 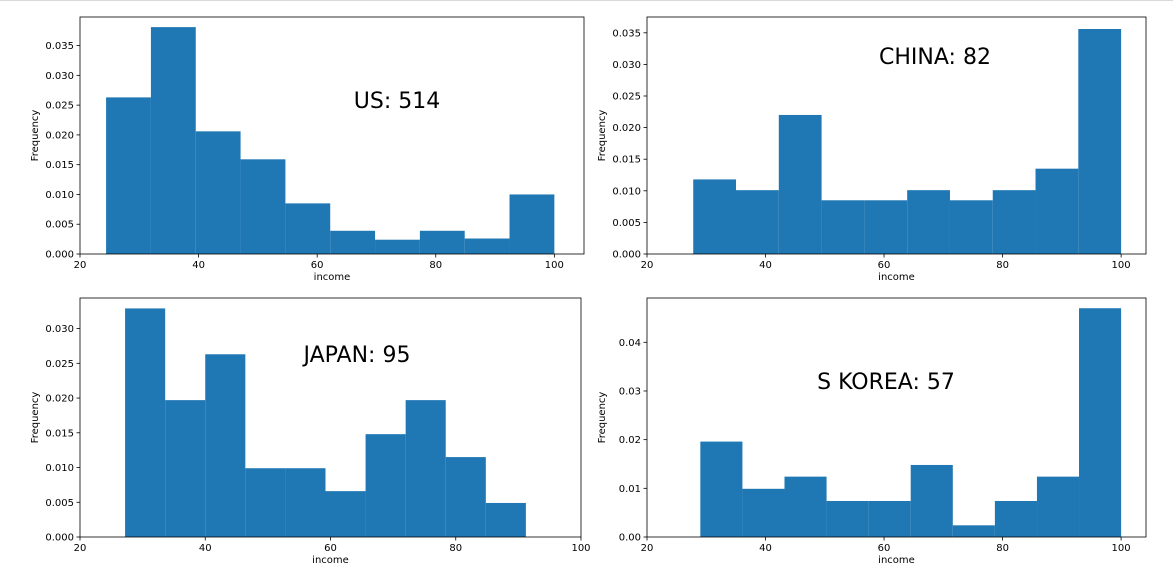 I want to click on top-divider, so click(x=586, y=0).